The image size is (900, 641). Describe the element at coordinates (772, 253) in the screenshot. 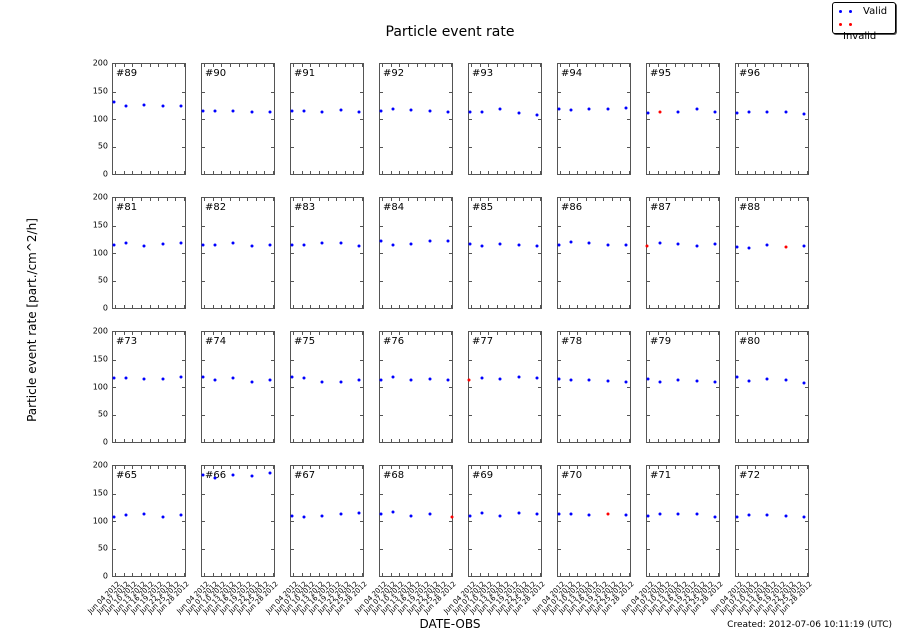

I see `subplot-panel: #88` at that location.